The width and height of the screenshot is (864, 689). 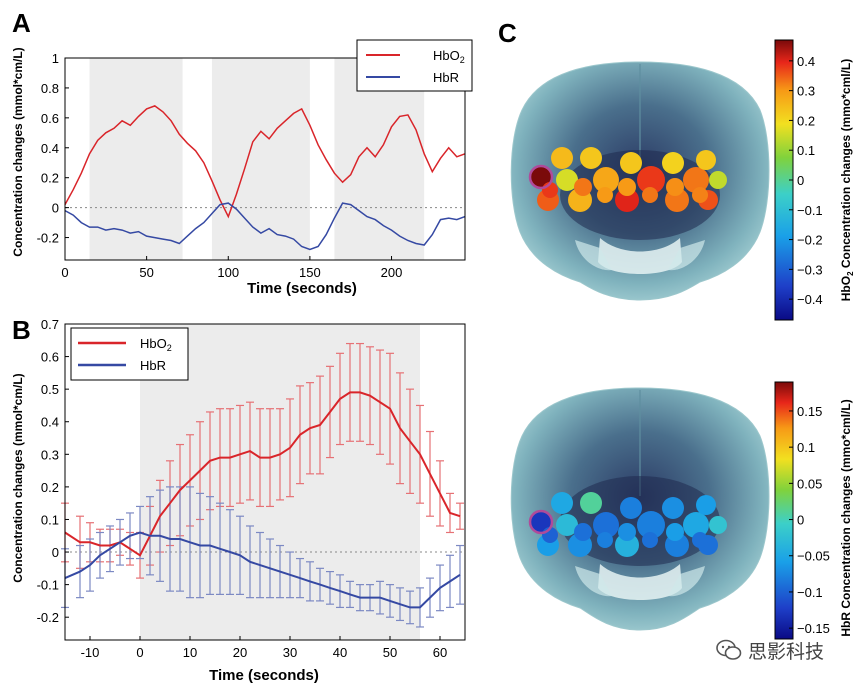 What do you see at coordinates (784, 510) in the screenshot?
I see `colorbar` at bounding box center [784, 510].